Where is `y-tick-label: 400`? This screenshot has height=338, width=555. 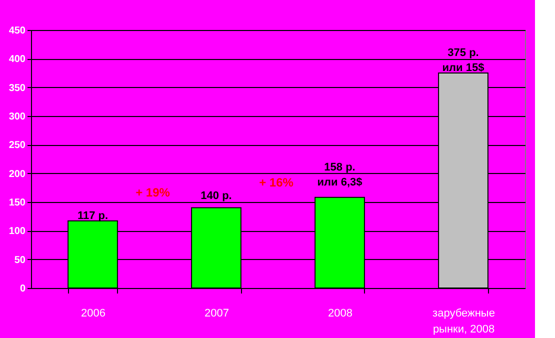 y-tick-label: 400 is located at coordinates (17, 60).